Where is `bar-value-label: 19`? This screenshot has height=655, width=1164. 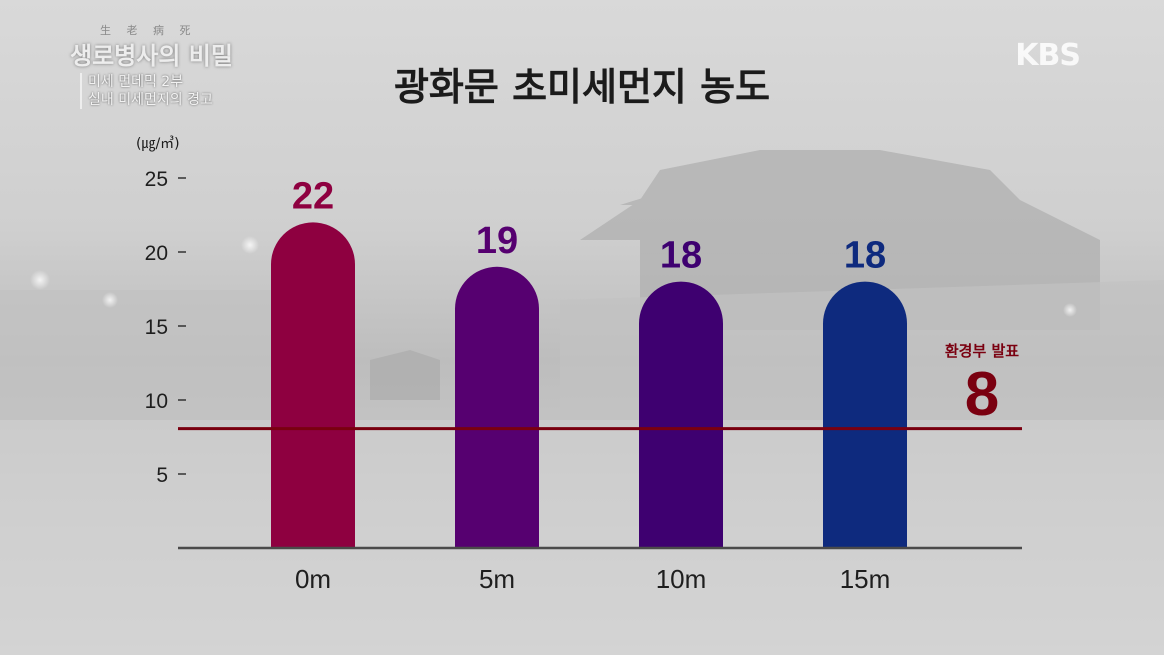 bar-value-label: 19 is located at coordinates (497, 241).